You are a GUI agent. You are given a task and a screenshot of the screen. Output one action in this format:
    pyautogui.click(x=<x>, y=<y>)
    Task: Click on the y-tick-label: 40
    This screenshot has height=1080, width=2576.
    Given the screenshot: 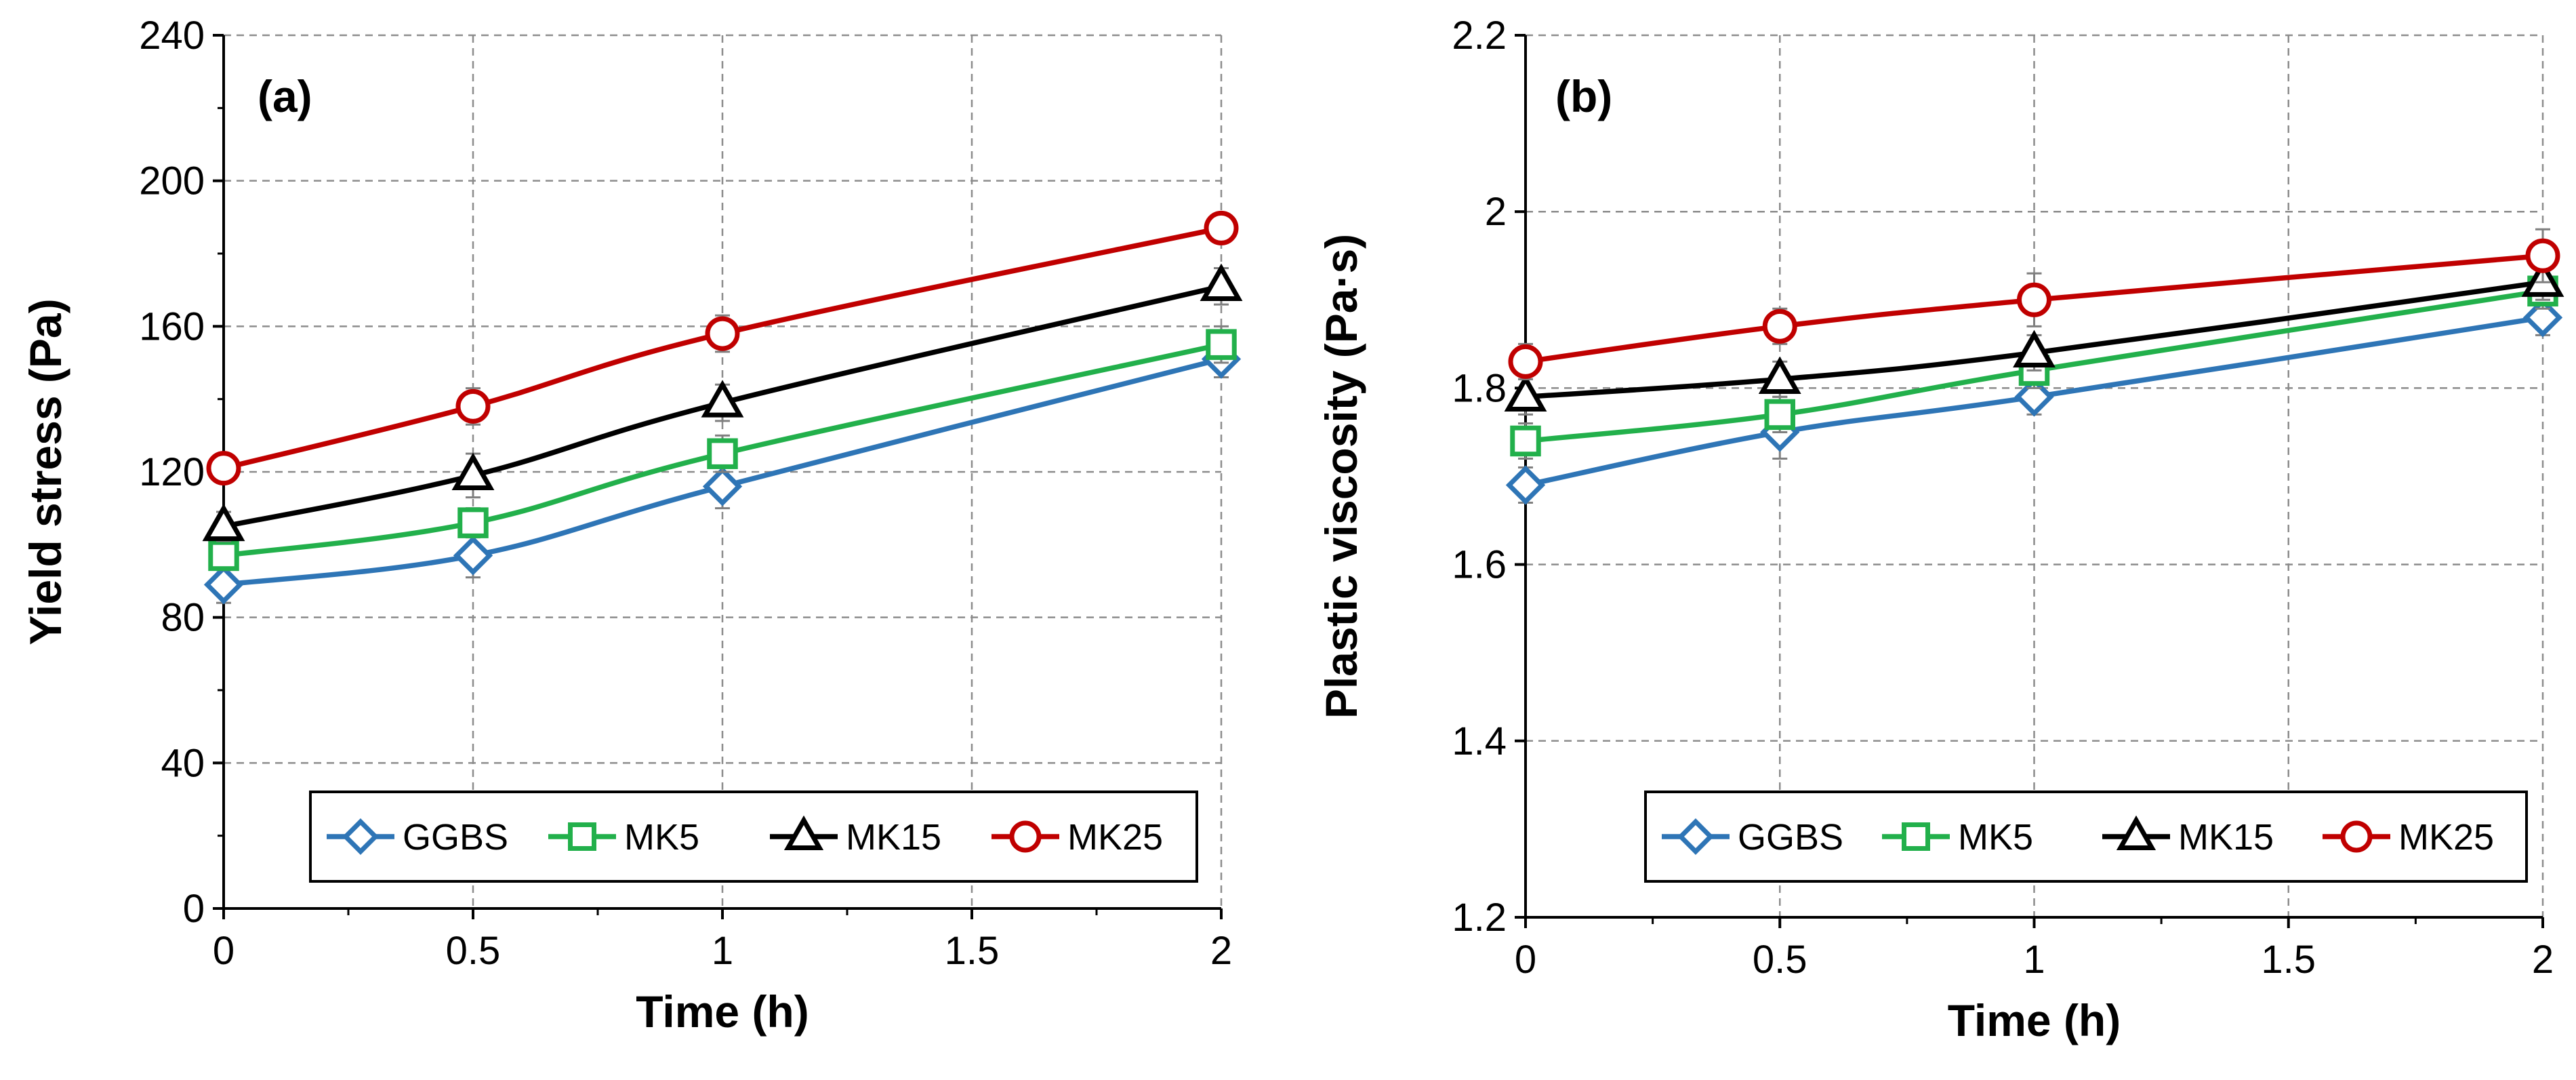 What is the action you would take?
    pyautogui.click(x=183, y=763)
    